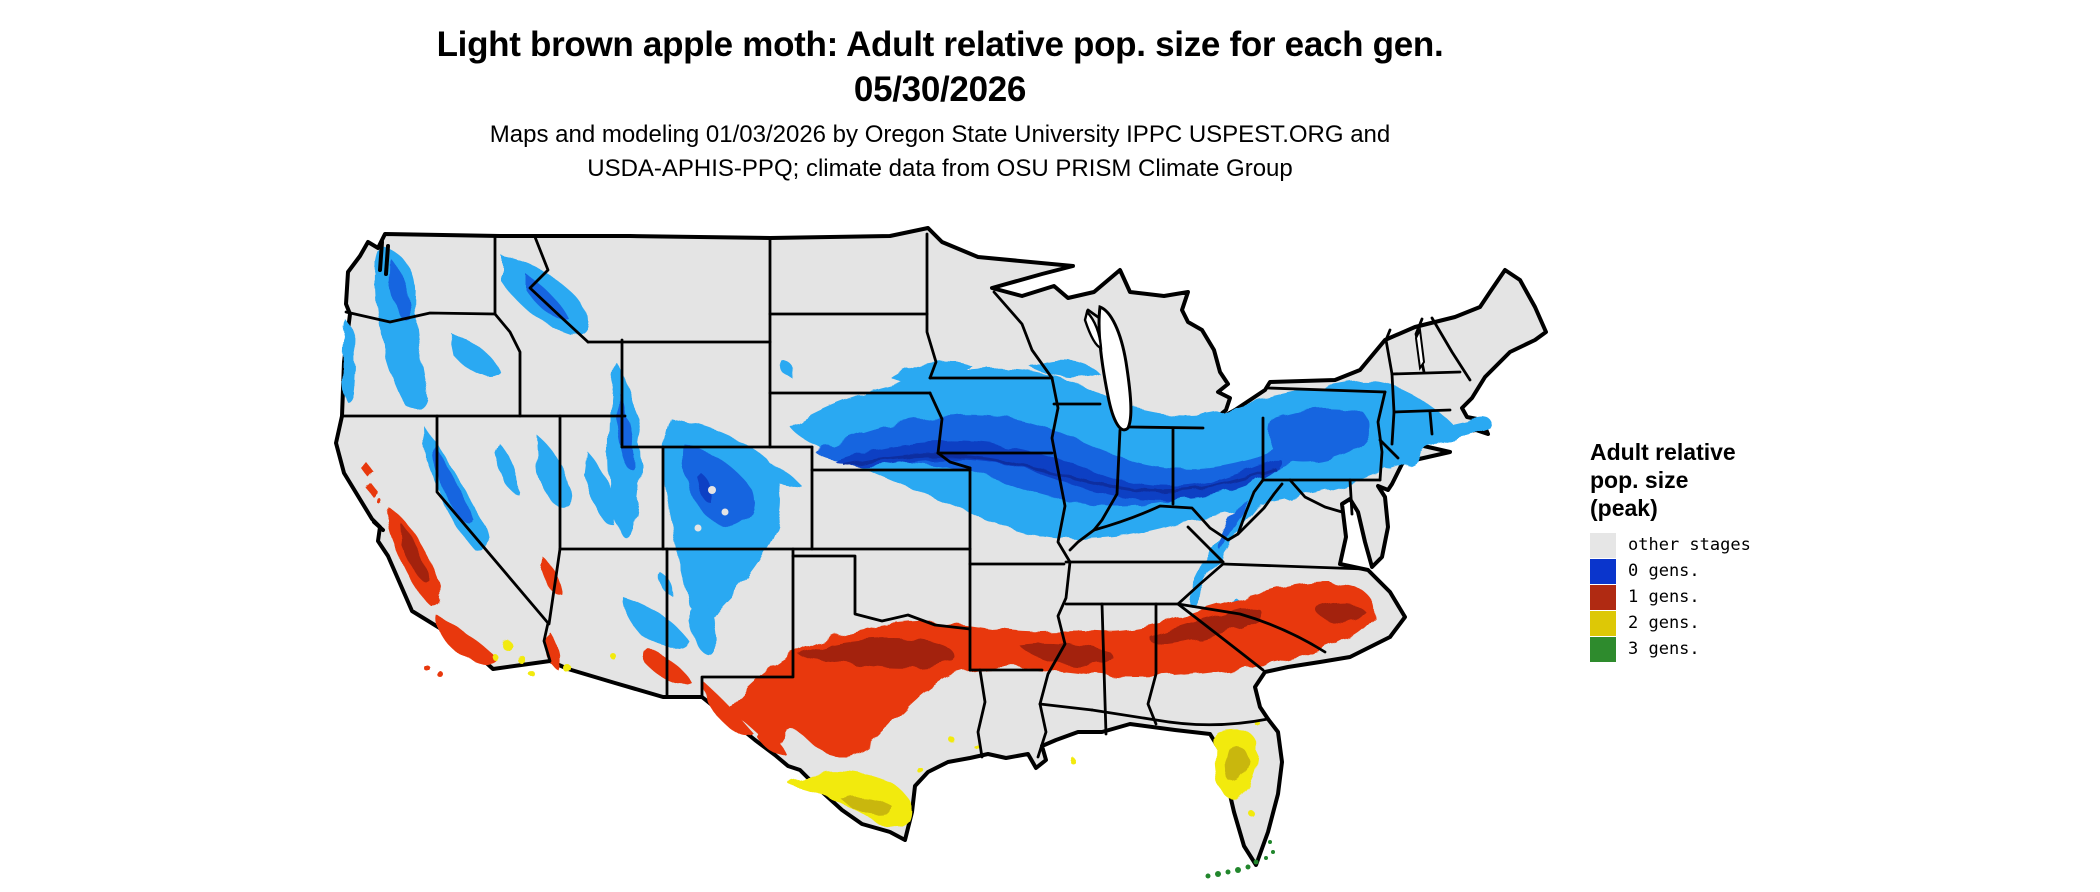 The image size is (2100, 892). I want to click on legend-title: Adult relative pop. size (peak), so click(1720, 480).